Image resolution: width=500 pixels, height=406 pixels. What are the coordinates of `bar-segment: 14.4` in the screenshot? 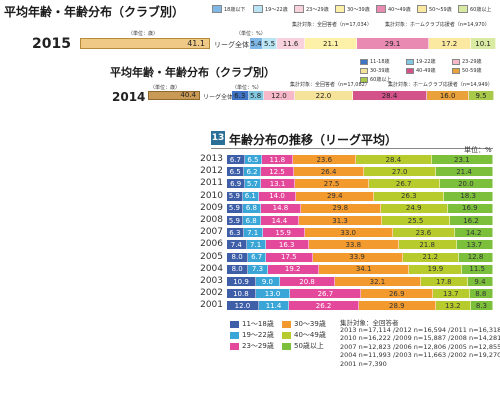 It's located at (279, 220).